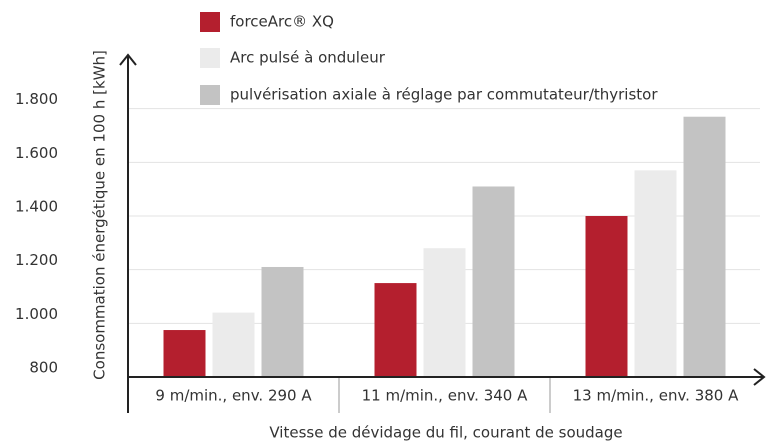 Image resolution: width=767 pixels, height=441 pixels. What do you see at coordinates (128, 59) in the screenshot?
I see `y-axis-arrow` at bounding box center [128, 59].